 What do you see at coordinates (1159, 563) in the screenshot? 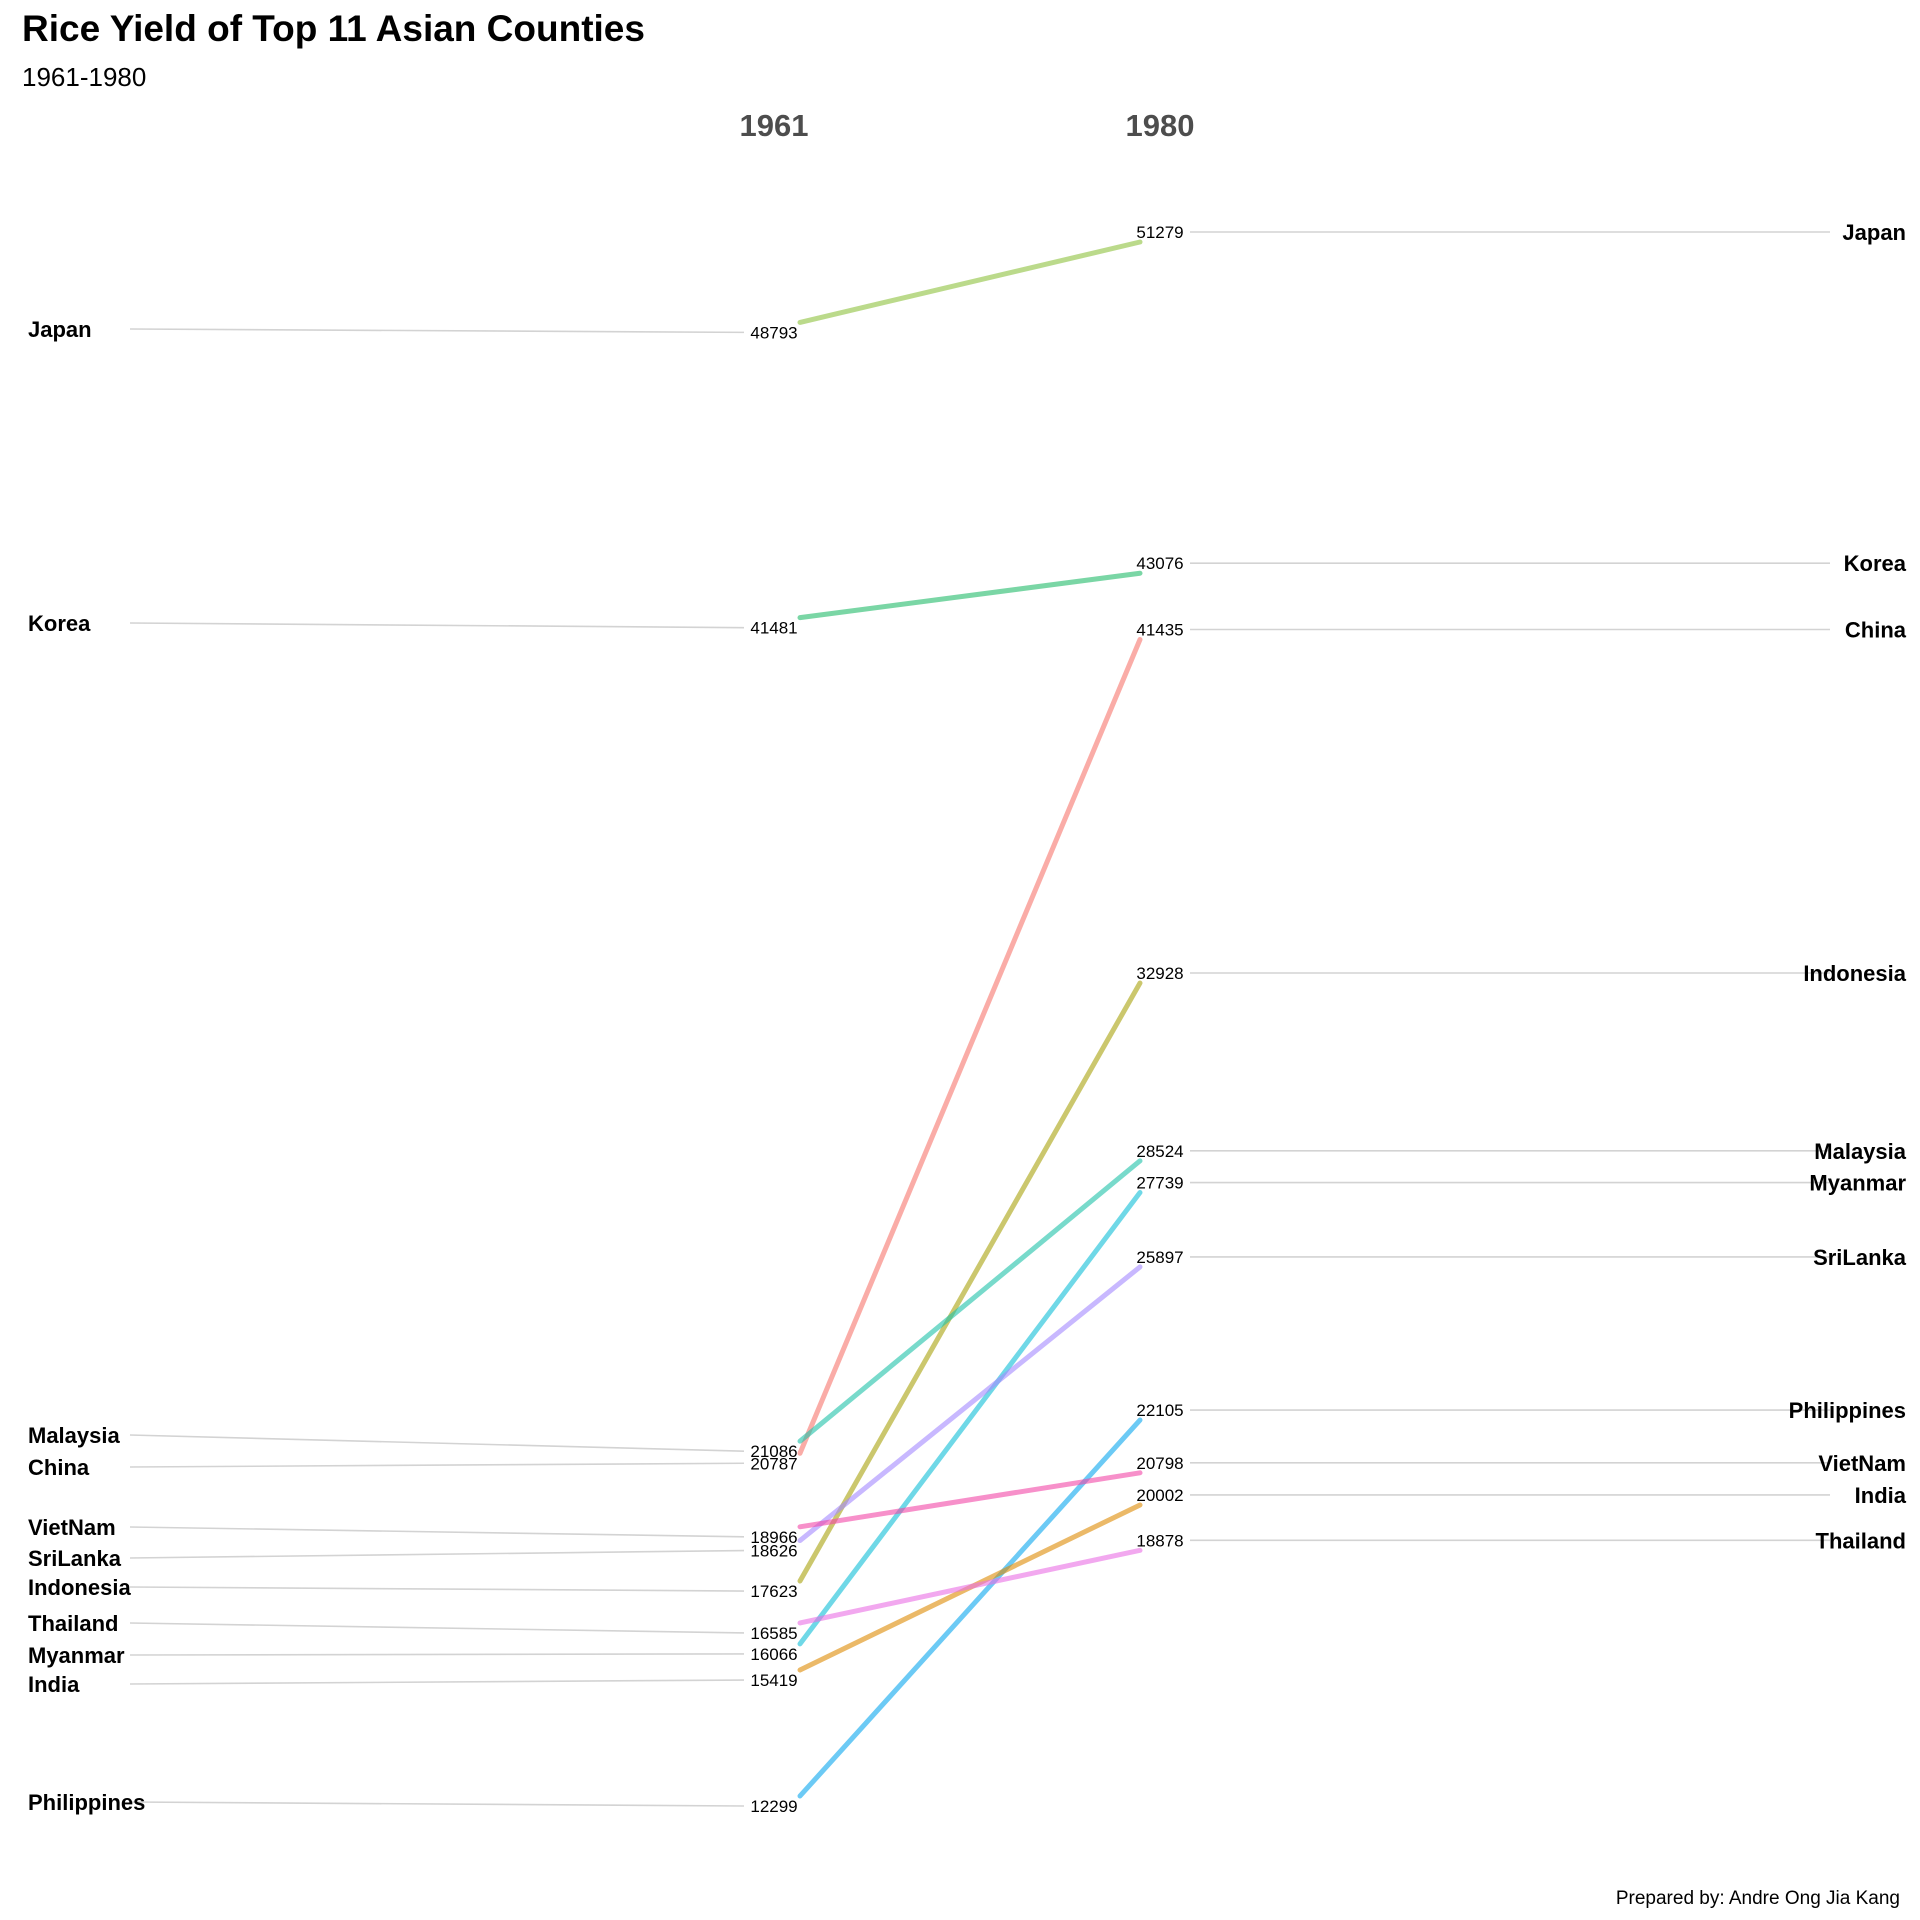
I see `value-label-1980-korea: 43076` at bounding box center [1159, 563].